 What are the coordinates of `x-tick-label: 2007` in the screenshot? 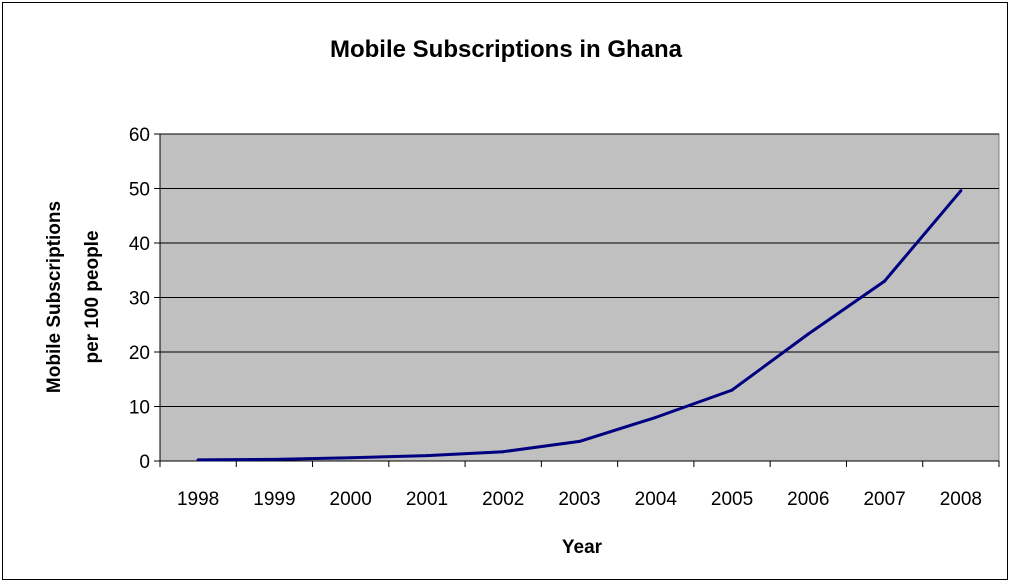 It's located at (884, 499).